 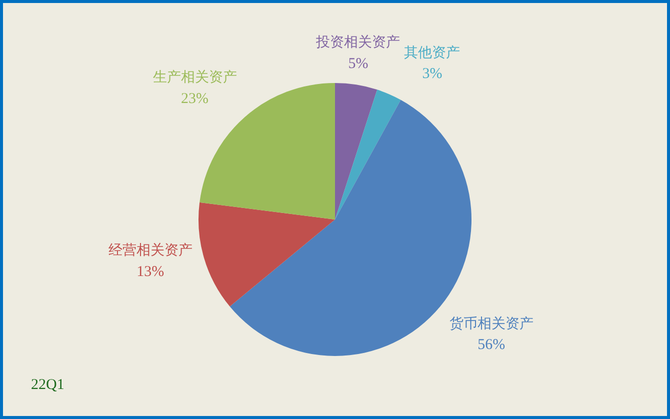 I want to click on data-label: 13%, so click(x=150, y=272).